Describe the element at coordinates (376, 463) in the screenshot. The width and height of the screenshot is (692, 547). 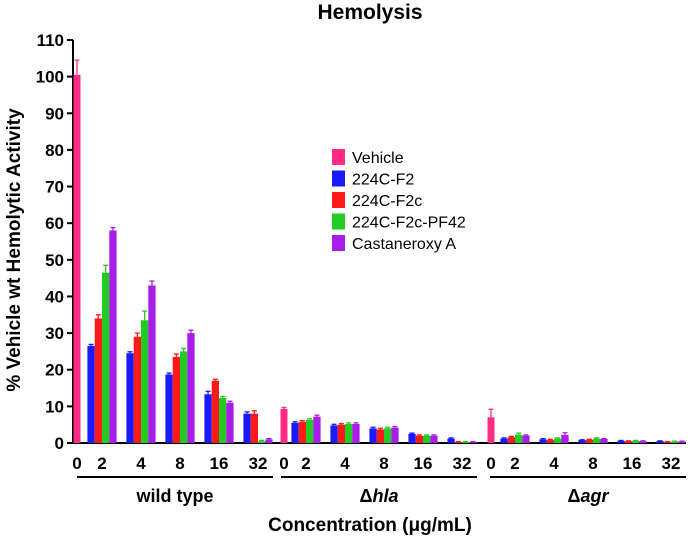
I see `x-tick-labels: 0 2 4 8 16 32 0 2 4 8 16 32 0 2 4 8 16 32` at that location.